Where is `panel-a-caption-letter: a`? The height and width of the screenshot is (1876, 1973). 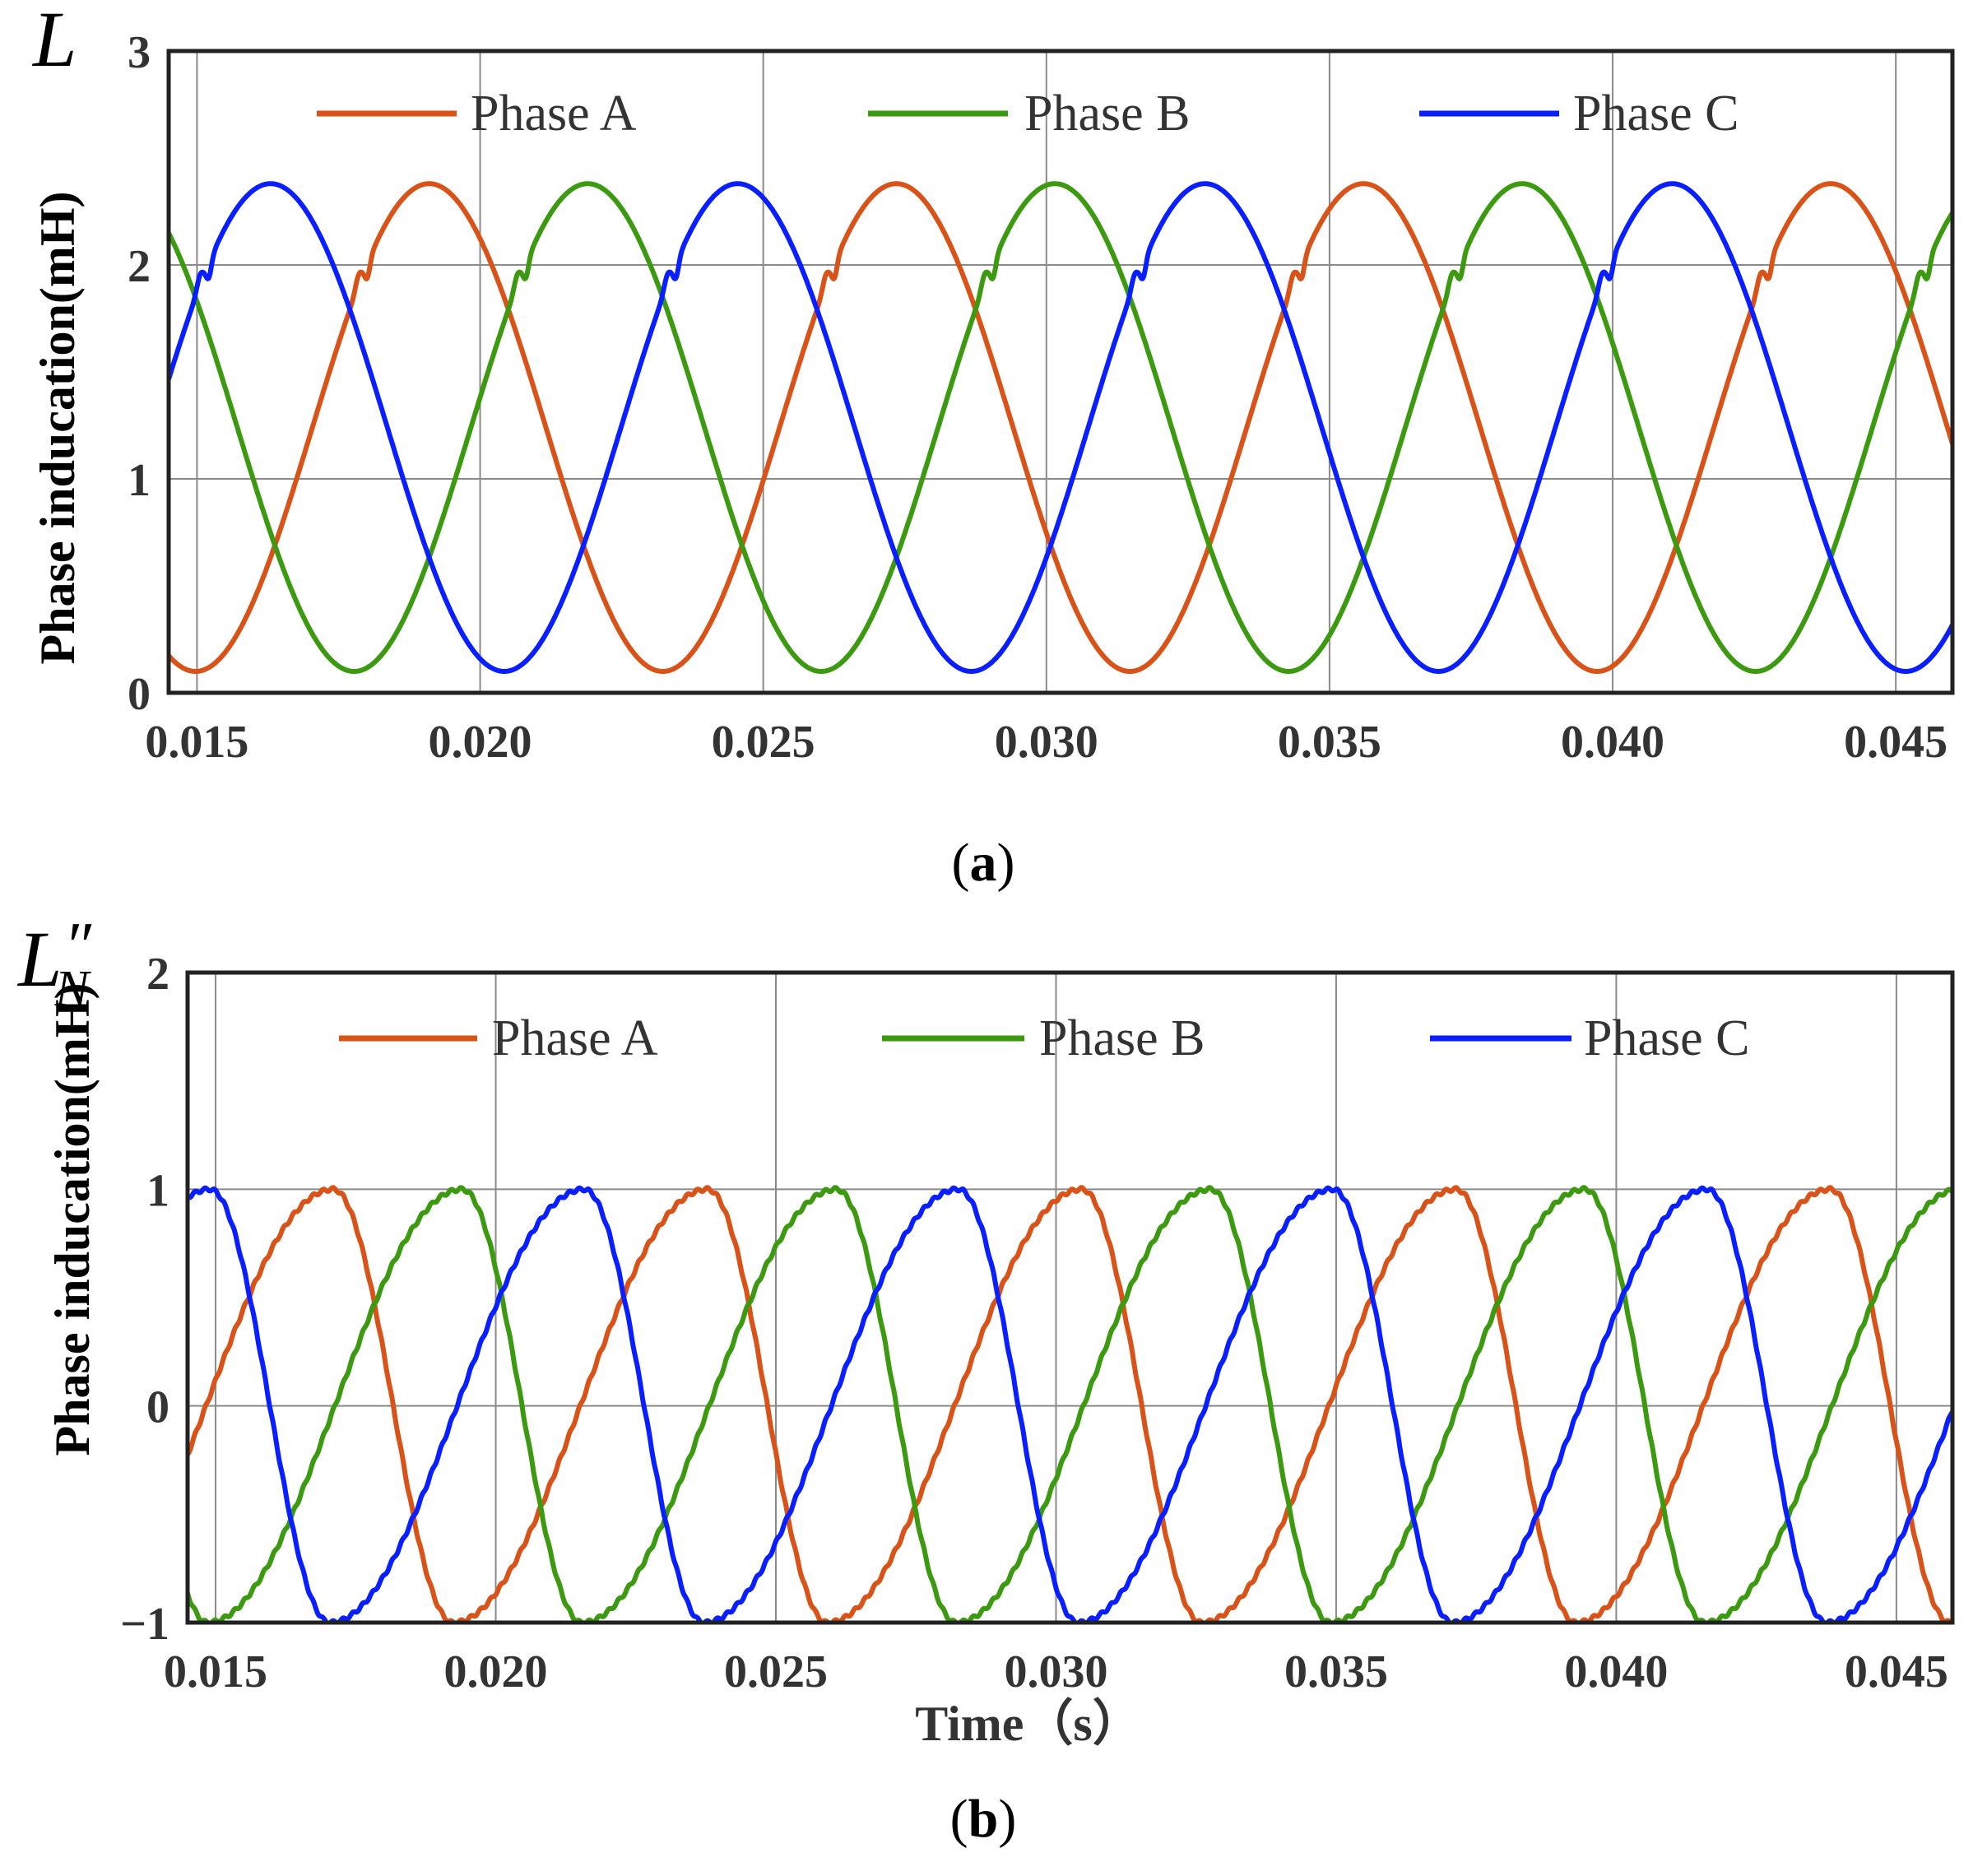
panel-a-caption-letter: a is located at coordinates (984, 863).